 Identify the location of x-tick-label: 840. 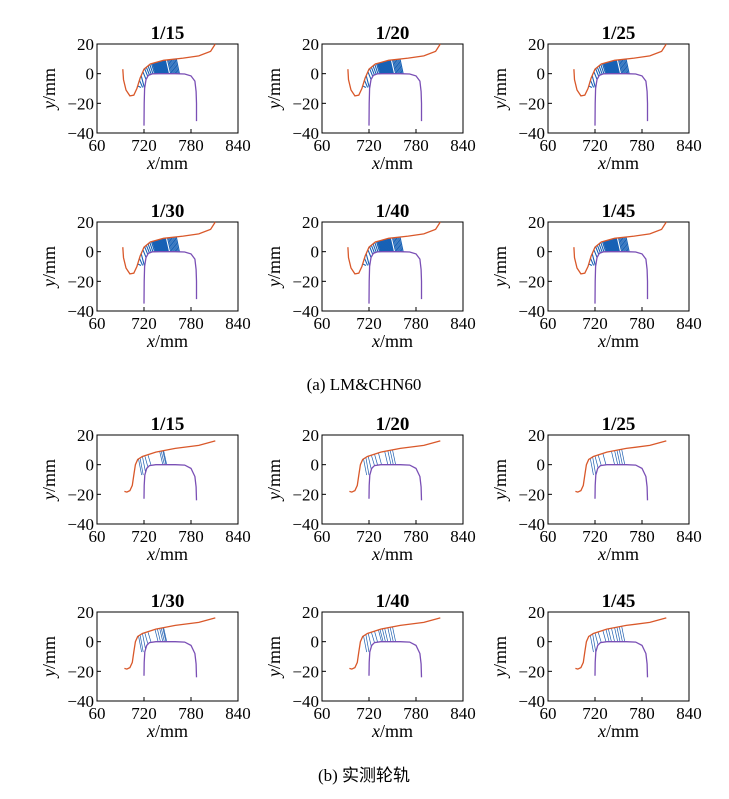
(238, 536).